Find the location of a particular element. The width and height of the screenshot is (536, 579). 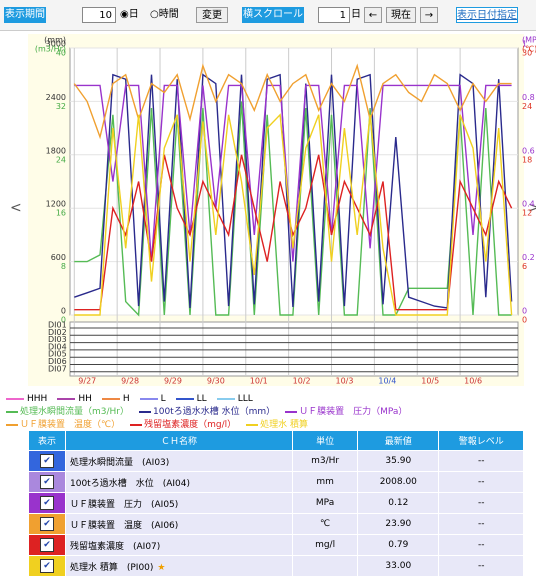

unit-day-radio: ◉日 is located at coordinates (129, 14).